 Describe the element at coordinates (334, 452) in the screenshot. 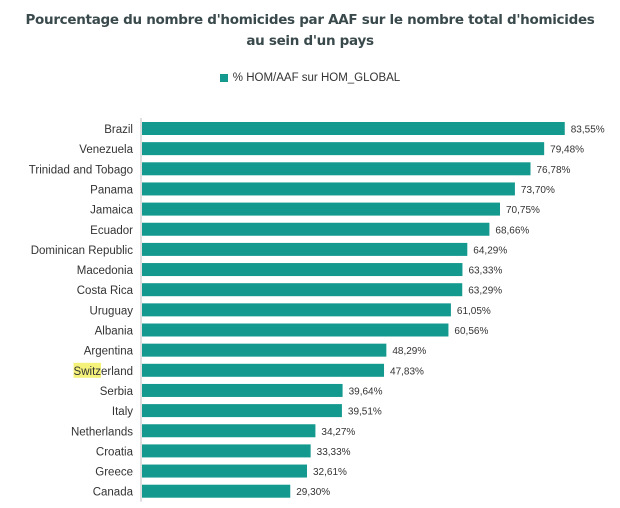

I see `value-label: 33,33%` at that location.